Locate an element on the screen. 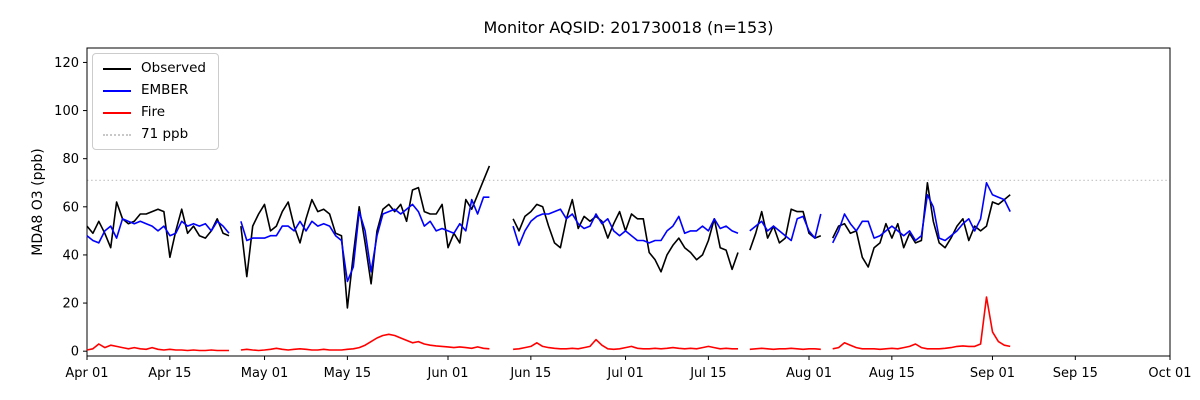  ember-line-sample is located at coordinates (117, 90).